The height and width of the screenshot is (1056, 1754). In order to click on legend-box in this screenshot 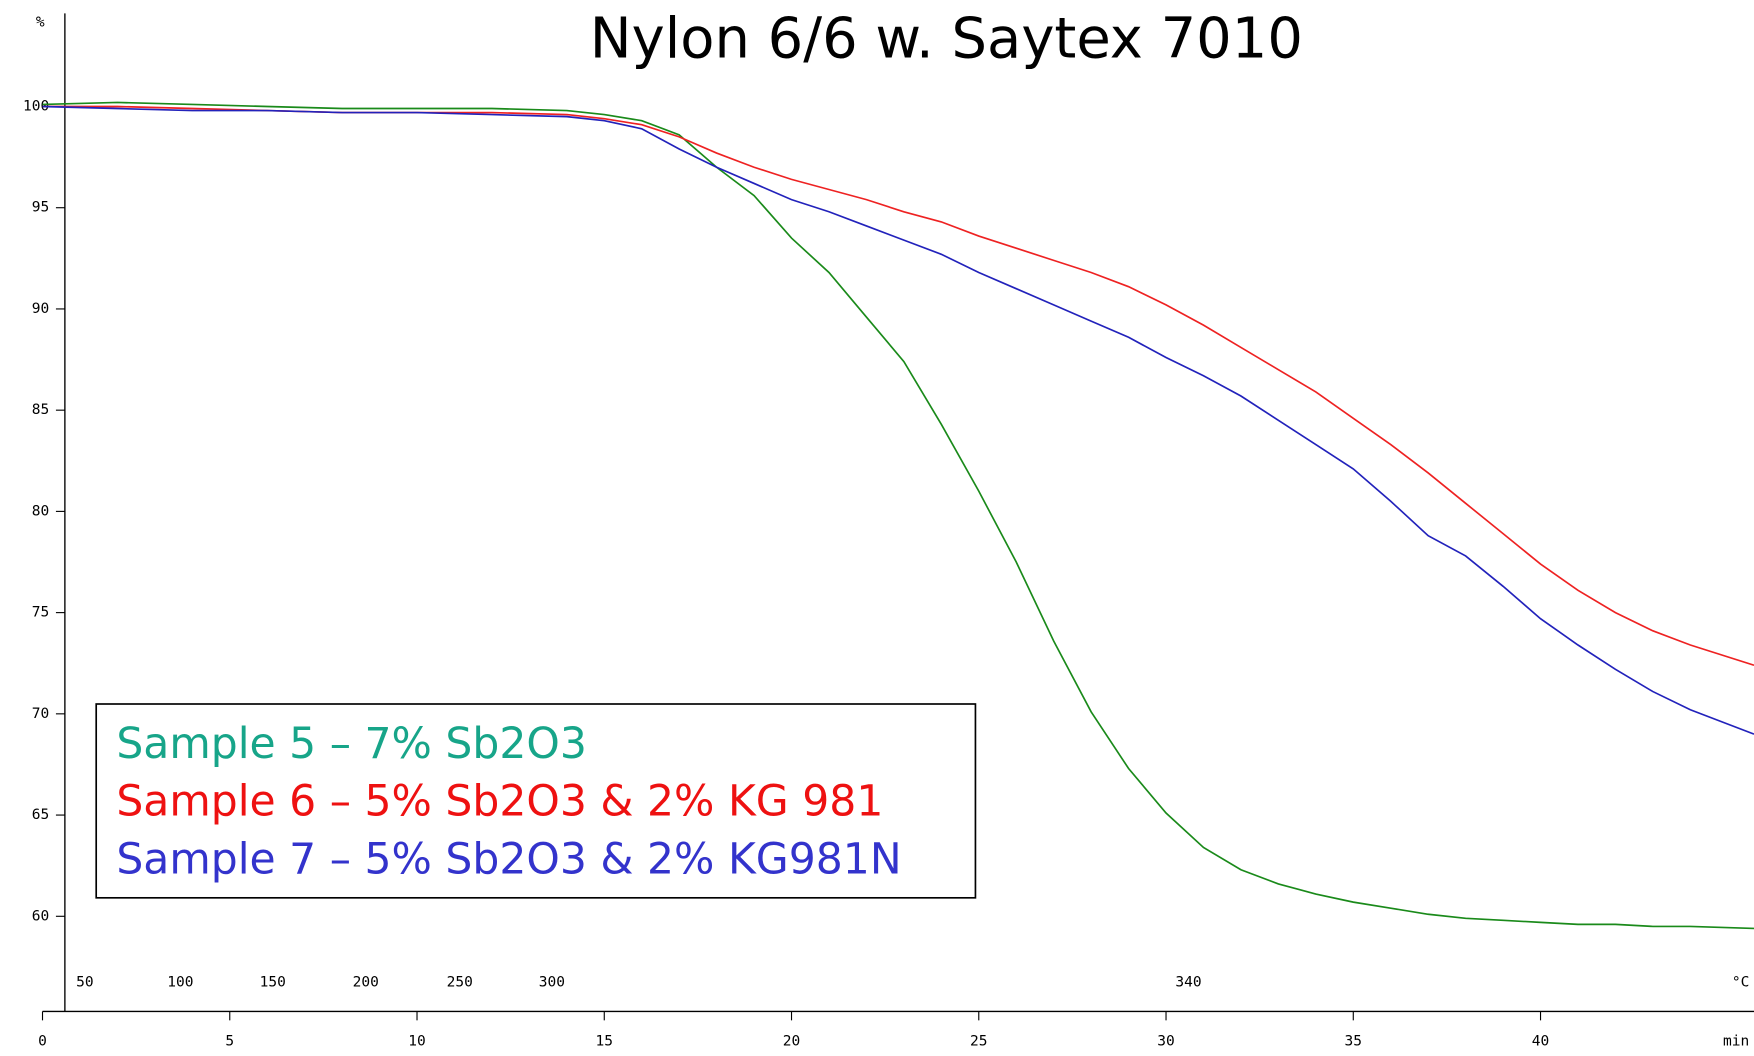, I will do `click(536, 801)`.